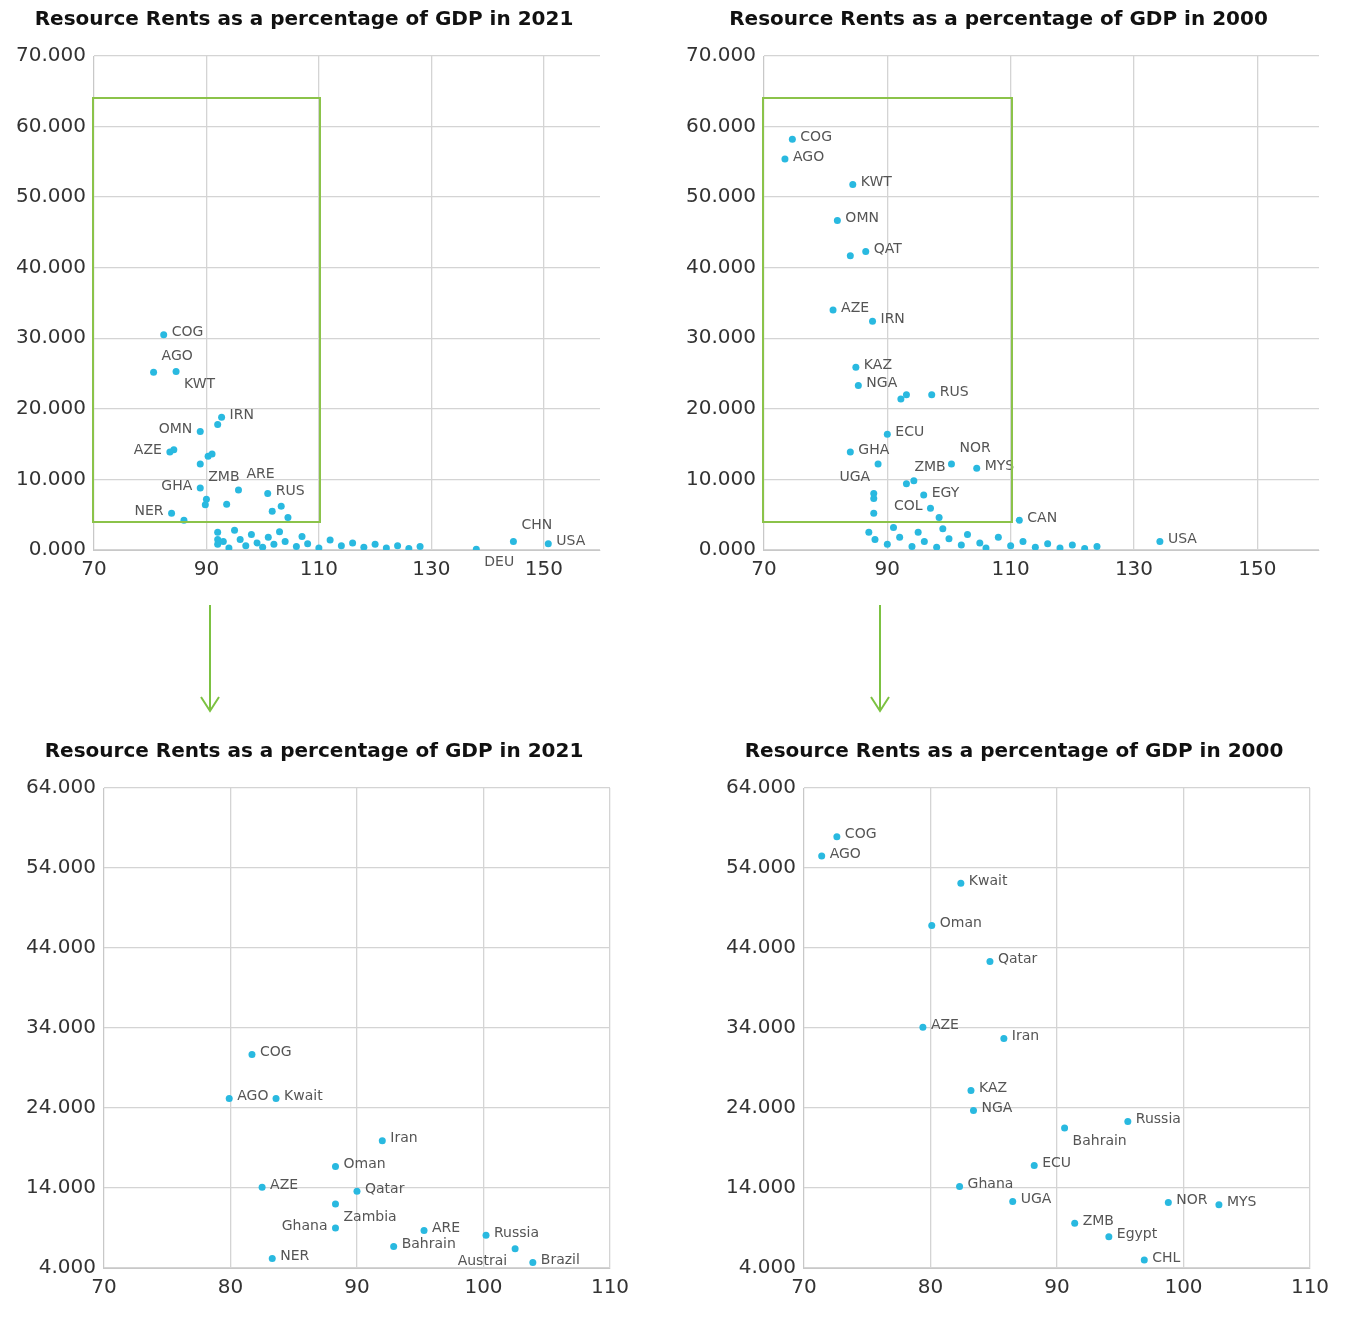 Image resolution: width=1359 pixels, height=1318 pixels. I want to click on y-tick-label: 70.000, so click(721, 54).